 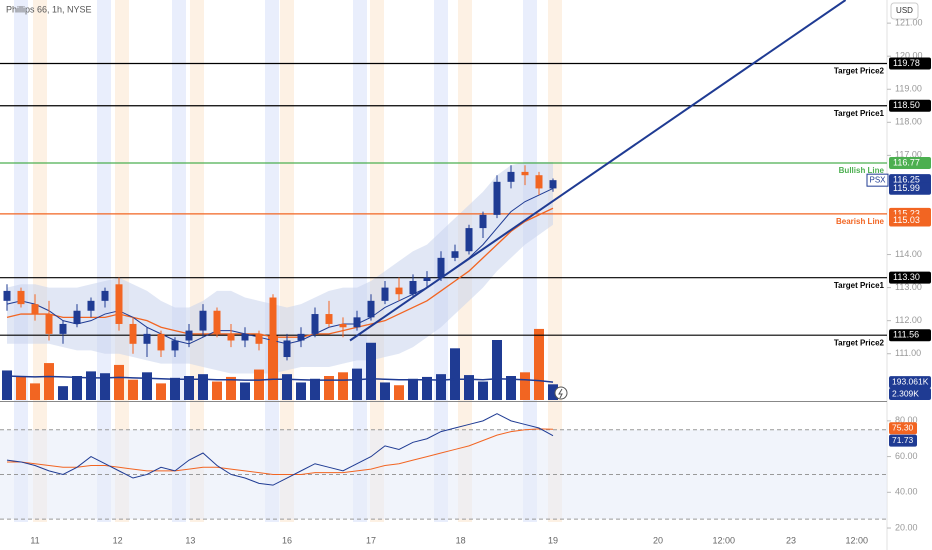 I want to click on x-tick-label: 18, so click(x=461, y=540).